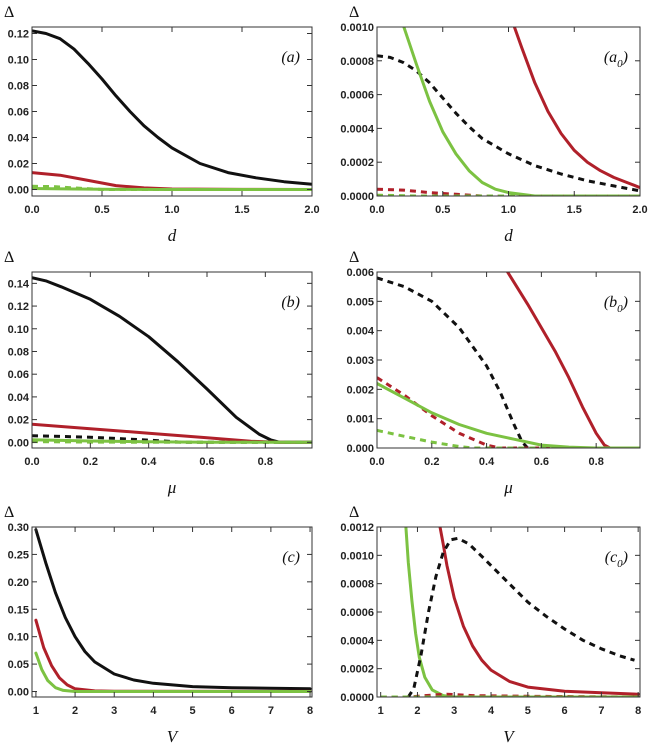 The height and width of the screenshot is (744, 650). I want to click on x-tick-label: 1.0, so click(171, 210).